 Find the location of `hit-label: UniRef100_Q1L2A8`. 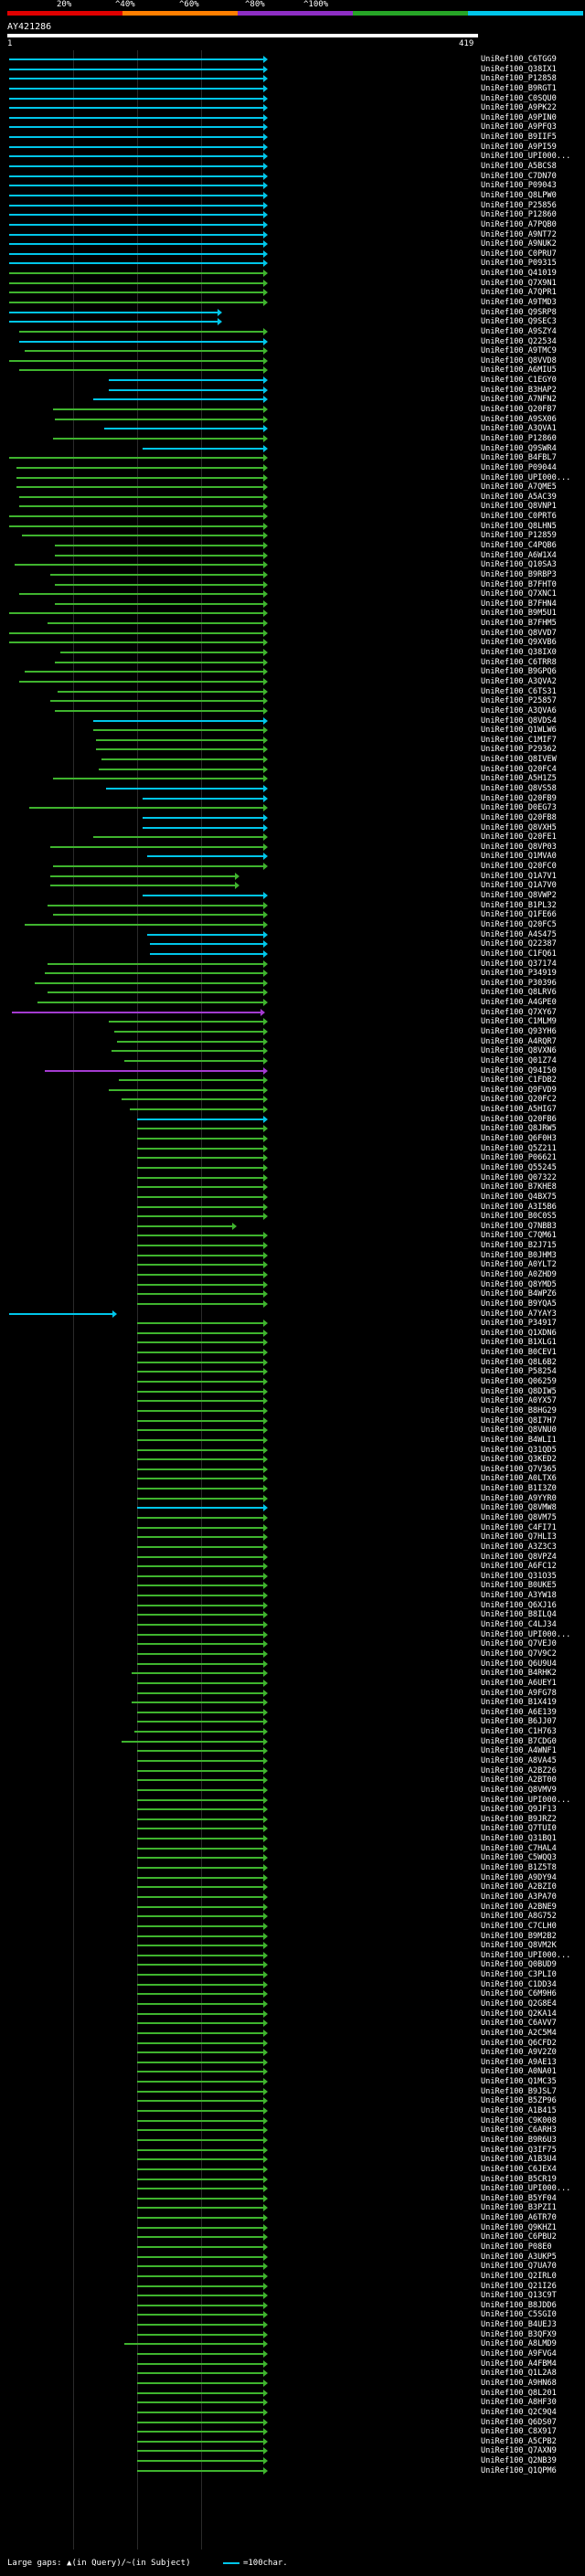

hit-label: UniRef100_Q1L2A8 is located at coordinates (519, 2374).